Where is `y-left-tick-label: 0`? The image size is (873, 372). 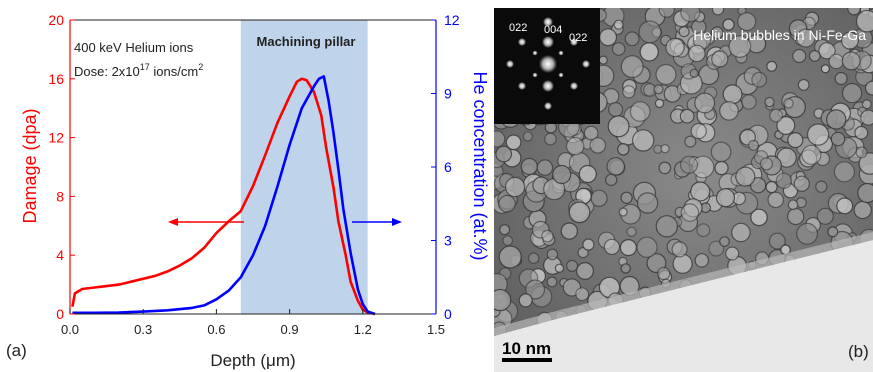 y-left-tick-label: 0 is located at coordinates (60, 314).